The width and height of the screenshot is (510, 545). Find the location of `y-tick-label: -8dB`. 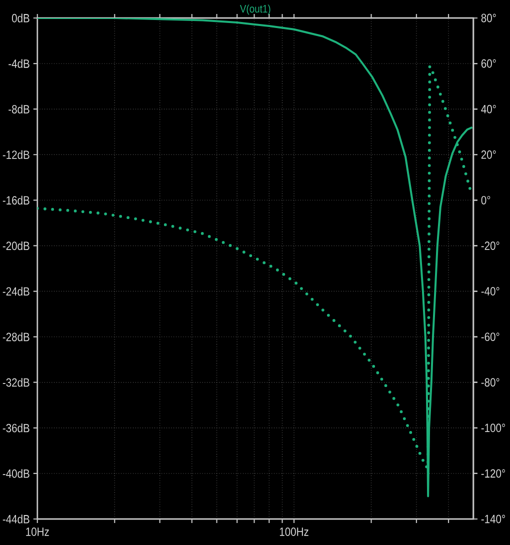

y-tick-label: -8dB is located at coordinates (19, 109).